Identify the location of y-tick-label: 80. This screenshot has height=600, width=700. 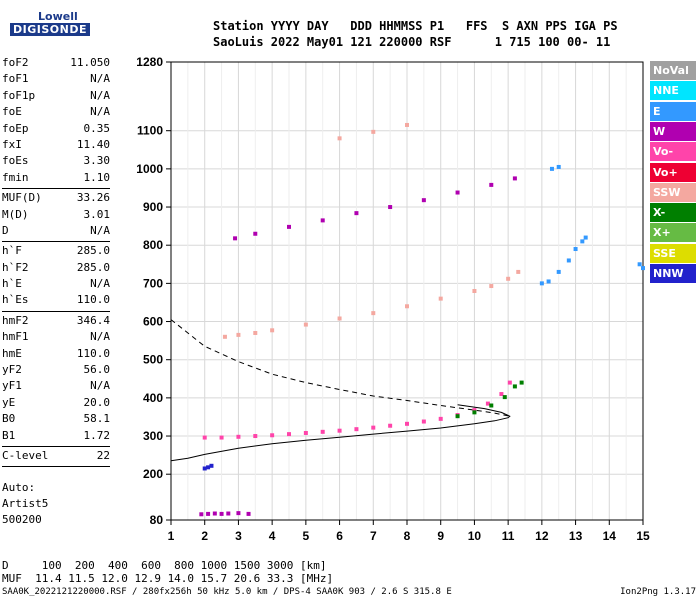
(157, 520).